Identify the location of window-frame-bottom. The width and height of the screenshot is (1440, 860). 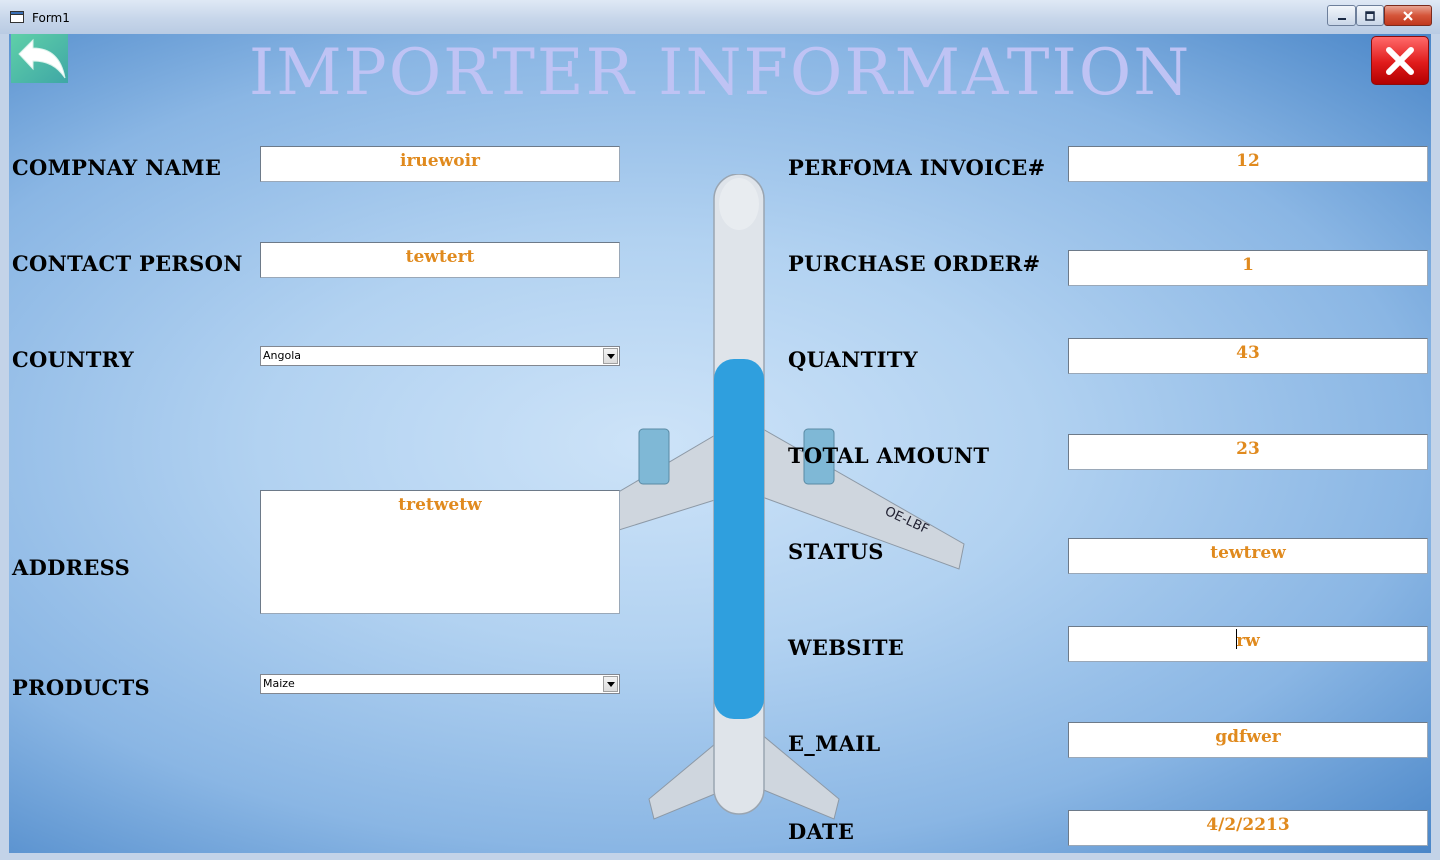
(720, 856).